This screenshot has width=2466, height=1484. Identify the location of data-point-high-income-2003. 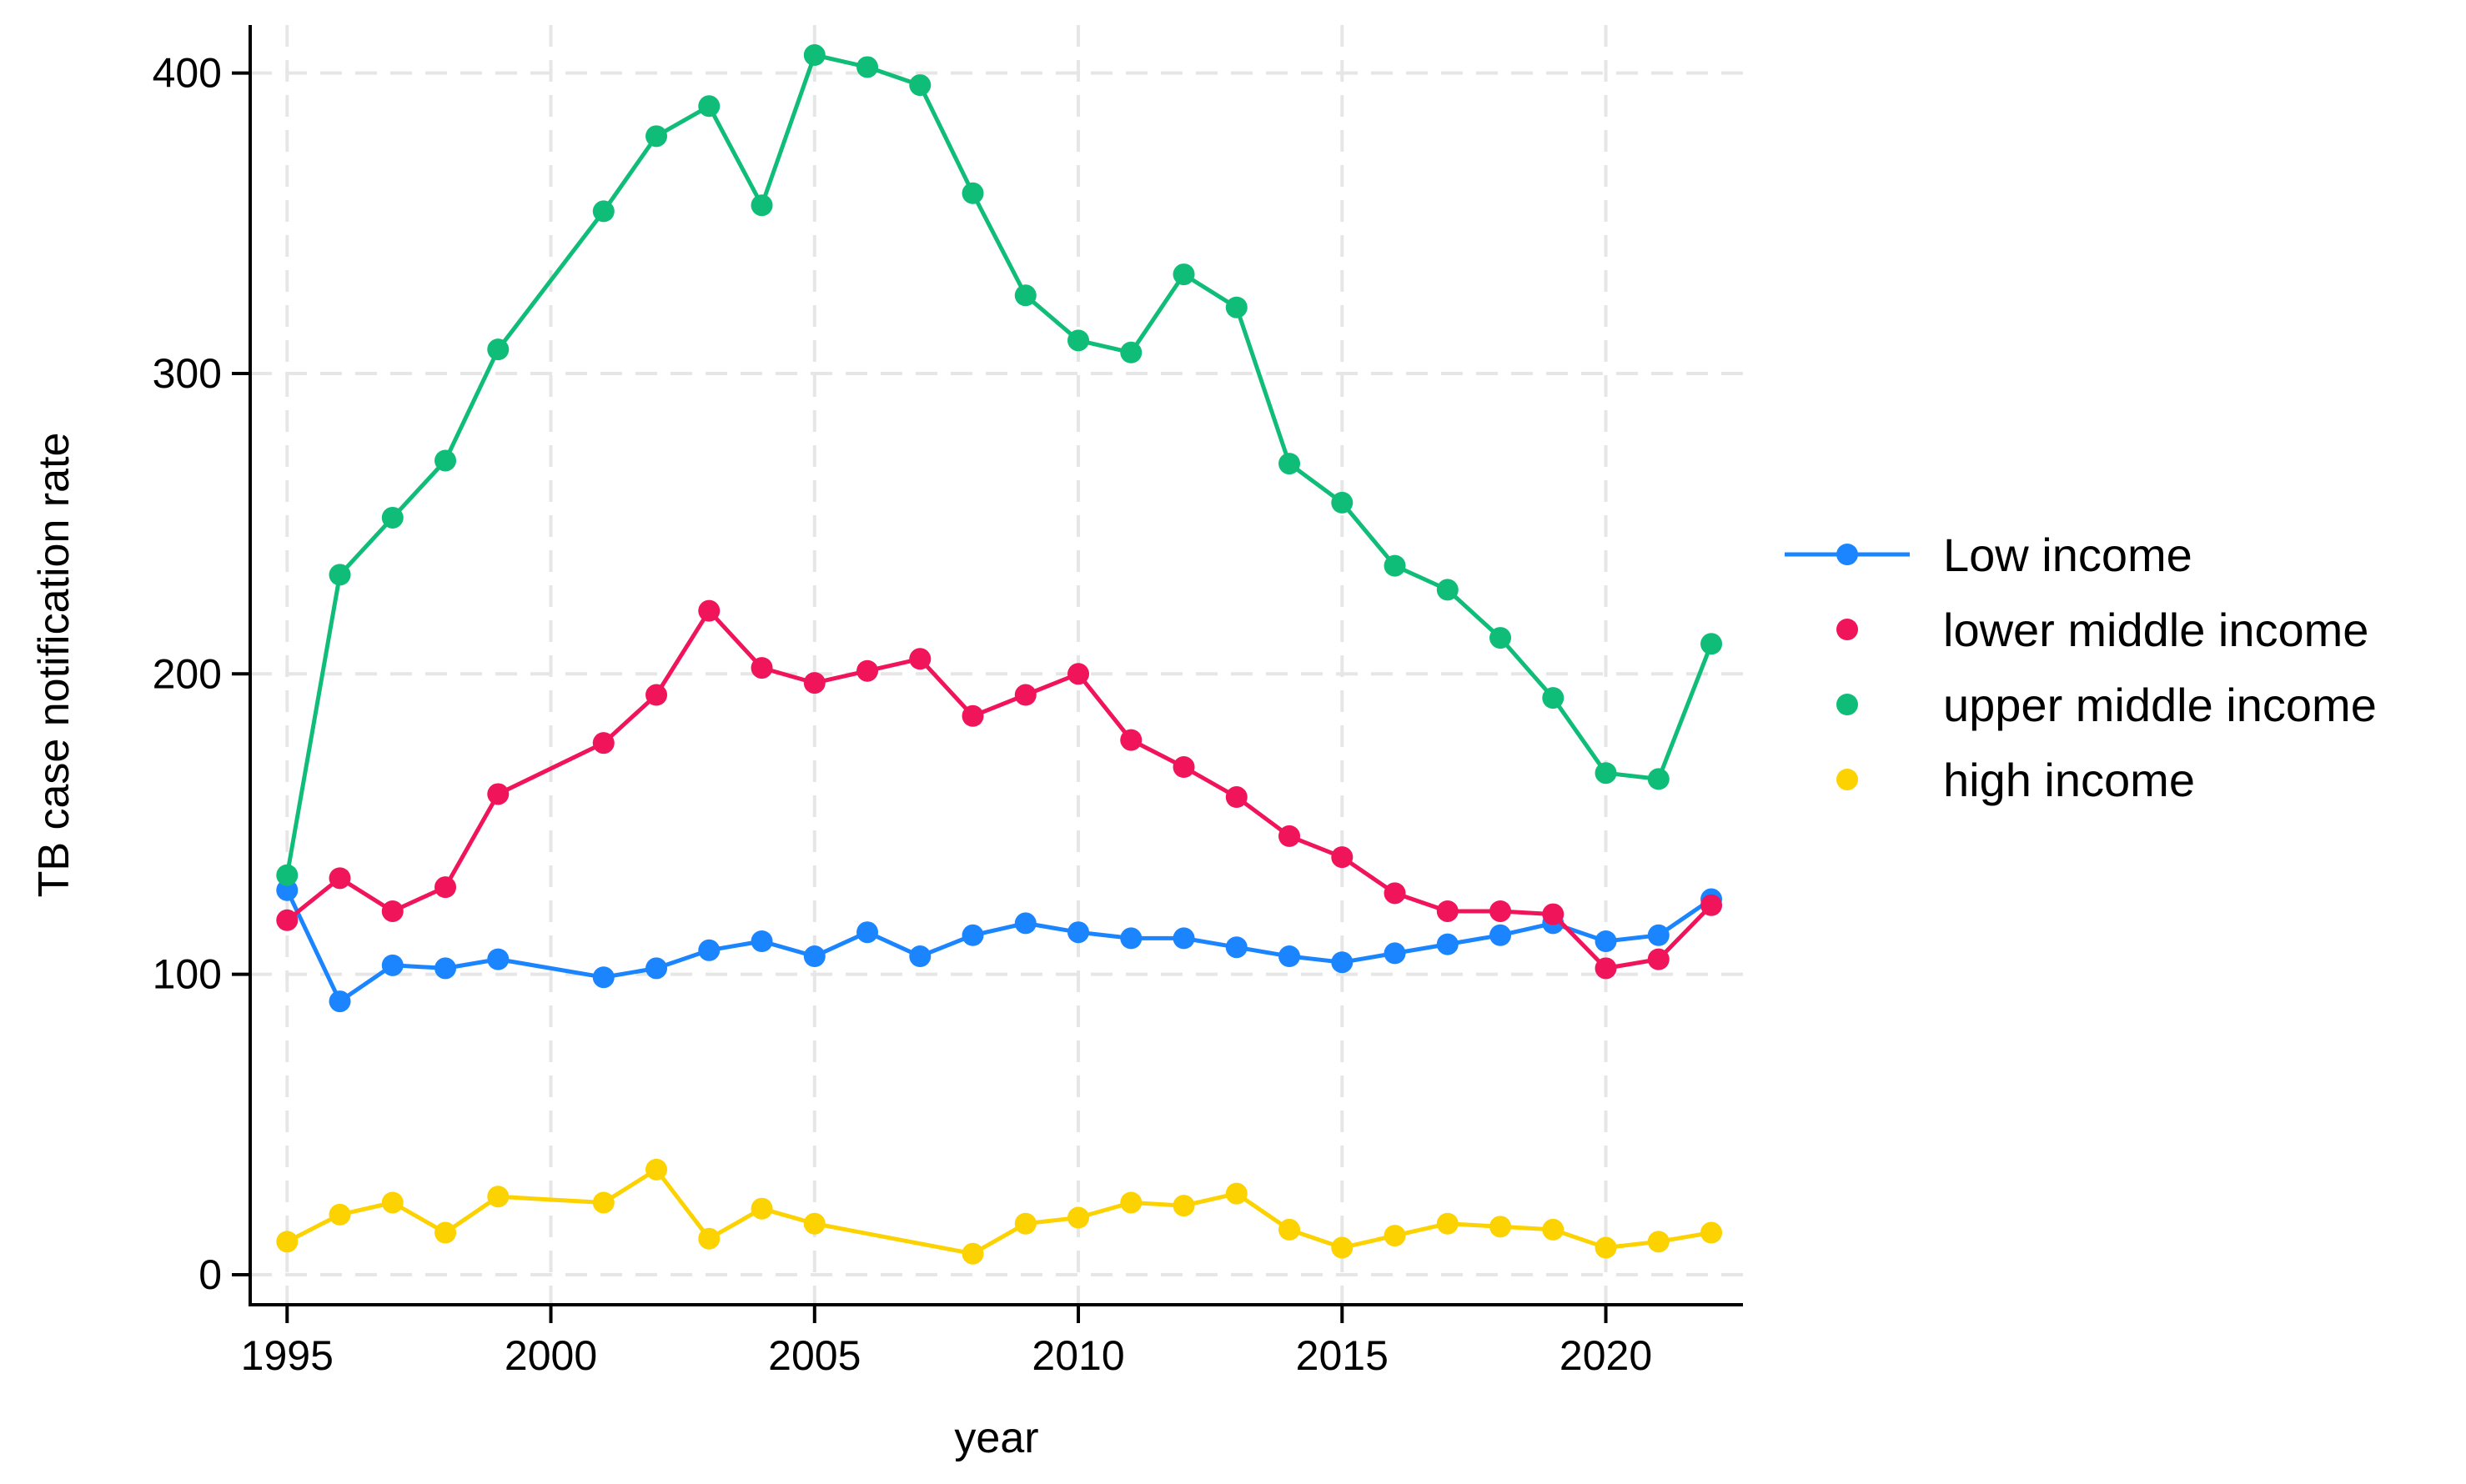
(709, 1238).